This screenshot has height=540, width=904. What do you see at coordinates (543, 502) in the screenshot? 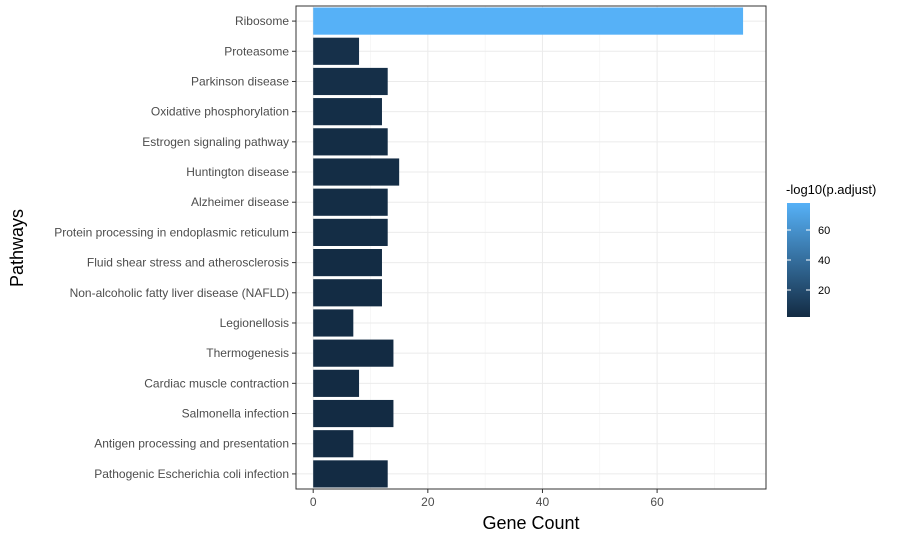
I see `x-tick-label: 40` at bounding box center [543, 502].